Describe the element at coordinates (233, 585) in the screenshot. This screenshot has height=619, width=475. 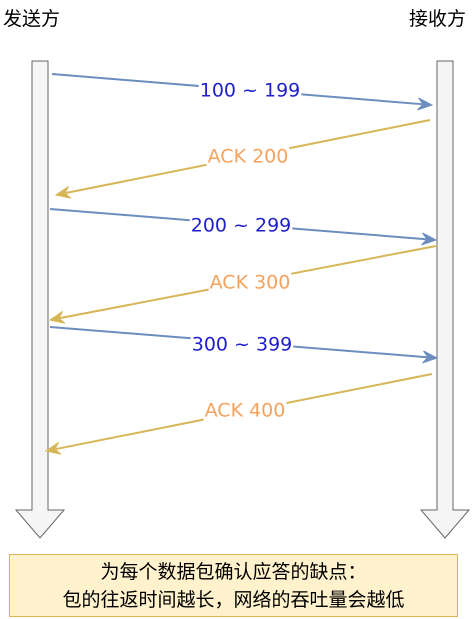
I see `caption-box: 为每个数据包确认应答的缺点： 包的往返时间越长，网络的吞吐量会越低` at that location.